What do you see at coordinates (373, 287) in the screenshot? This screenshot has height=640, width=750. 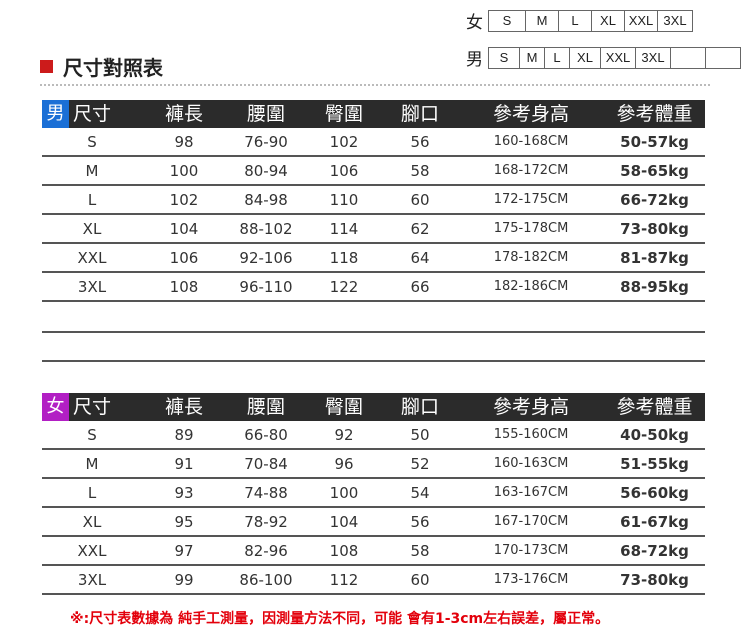 I see `table-row: 3XL 108 96-110 122 66 182-186CM 88-95kg` at bounding box center [373, 287].